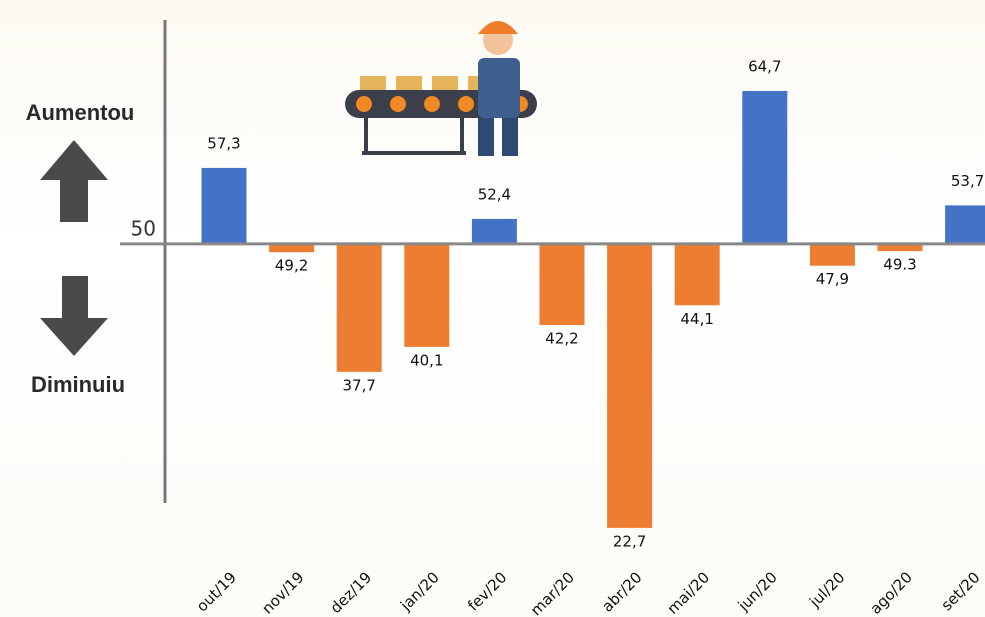 The image size is (985, 617). What do you see at coordinates (291, 266) in the screenshot?
I see `value-label: 49,2` at bounding box center [291, 266].